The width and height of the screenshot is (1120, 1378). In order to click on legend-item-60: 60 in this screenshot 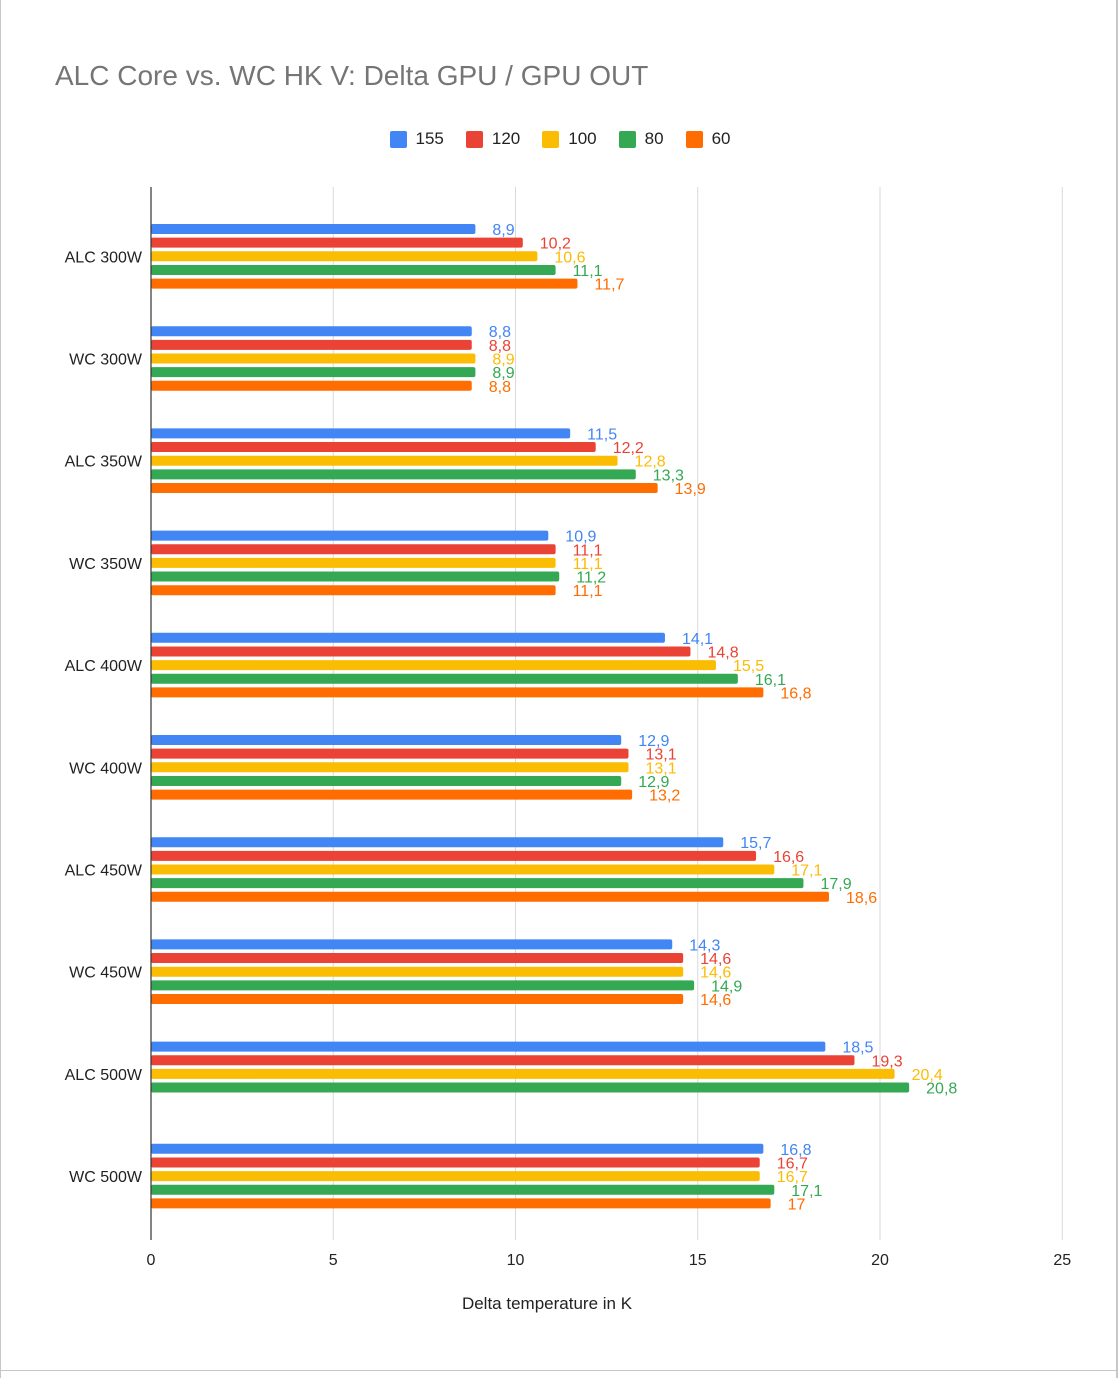, I will do `click(707, 139)`.